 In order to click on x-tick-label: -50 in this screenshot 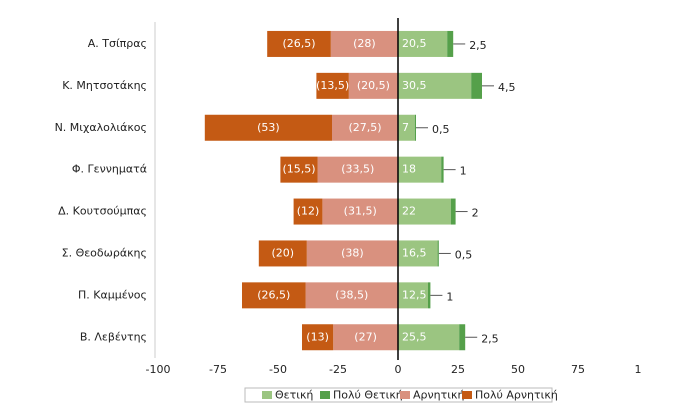, I will do `click(278, 369)`.